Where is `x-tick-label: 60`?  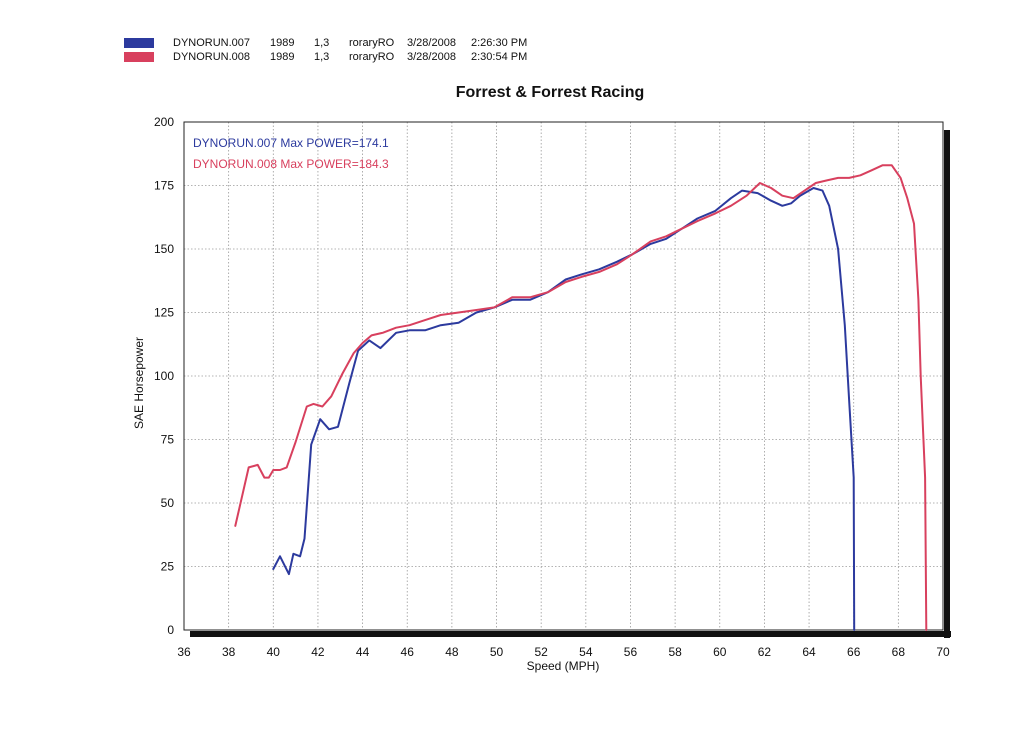
x-tick-label: 60 is located at coordinates (720, 652).